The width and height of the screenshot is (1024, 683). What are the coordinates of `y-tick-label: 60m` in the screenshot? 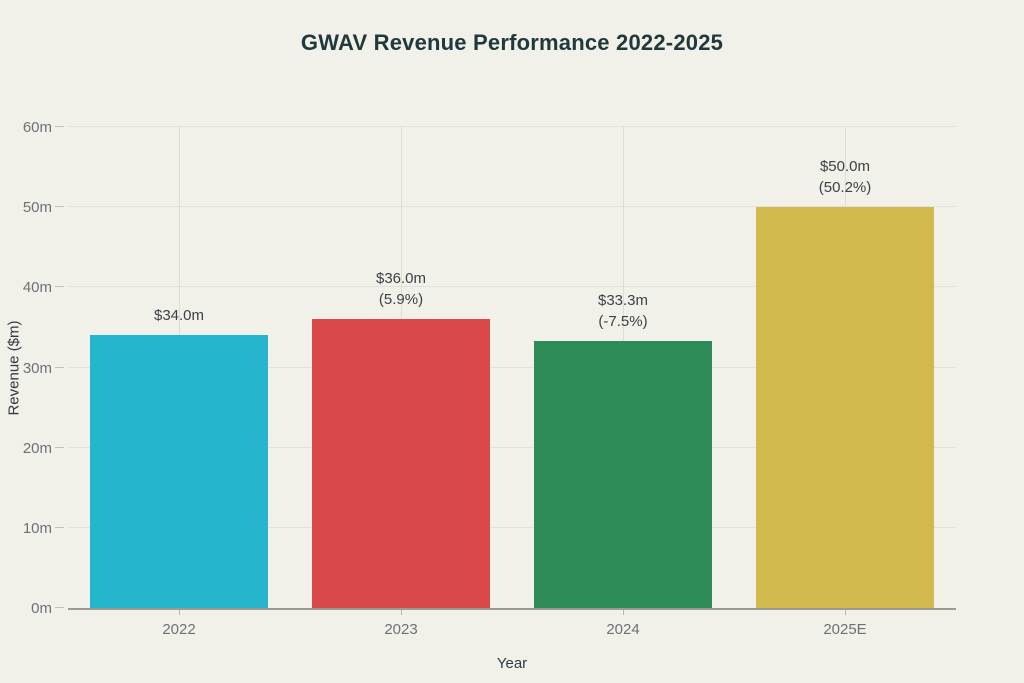 It's located at (37, 127).